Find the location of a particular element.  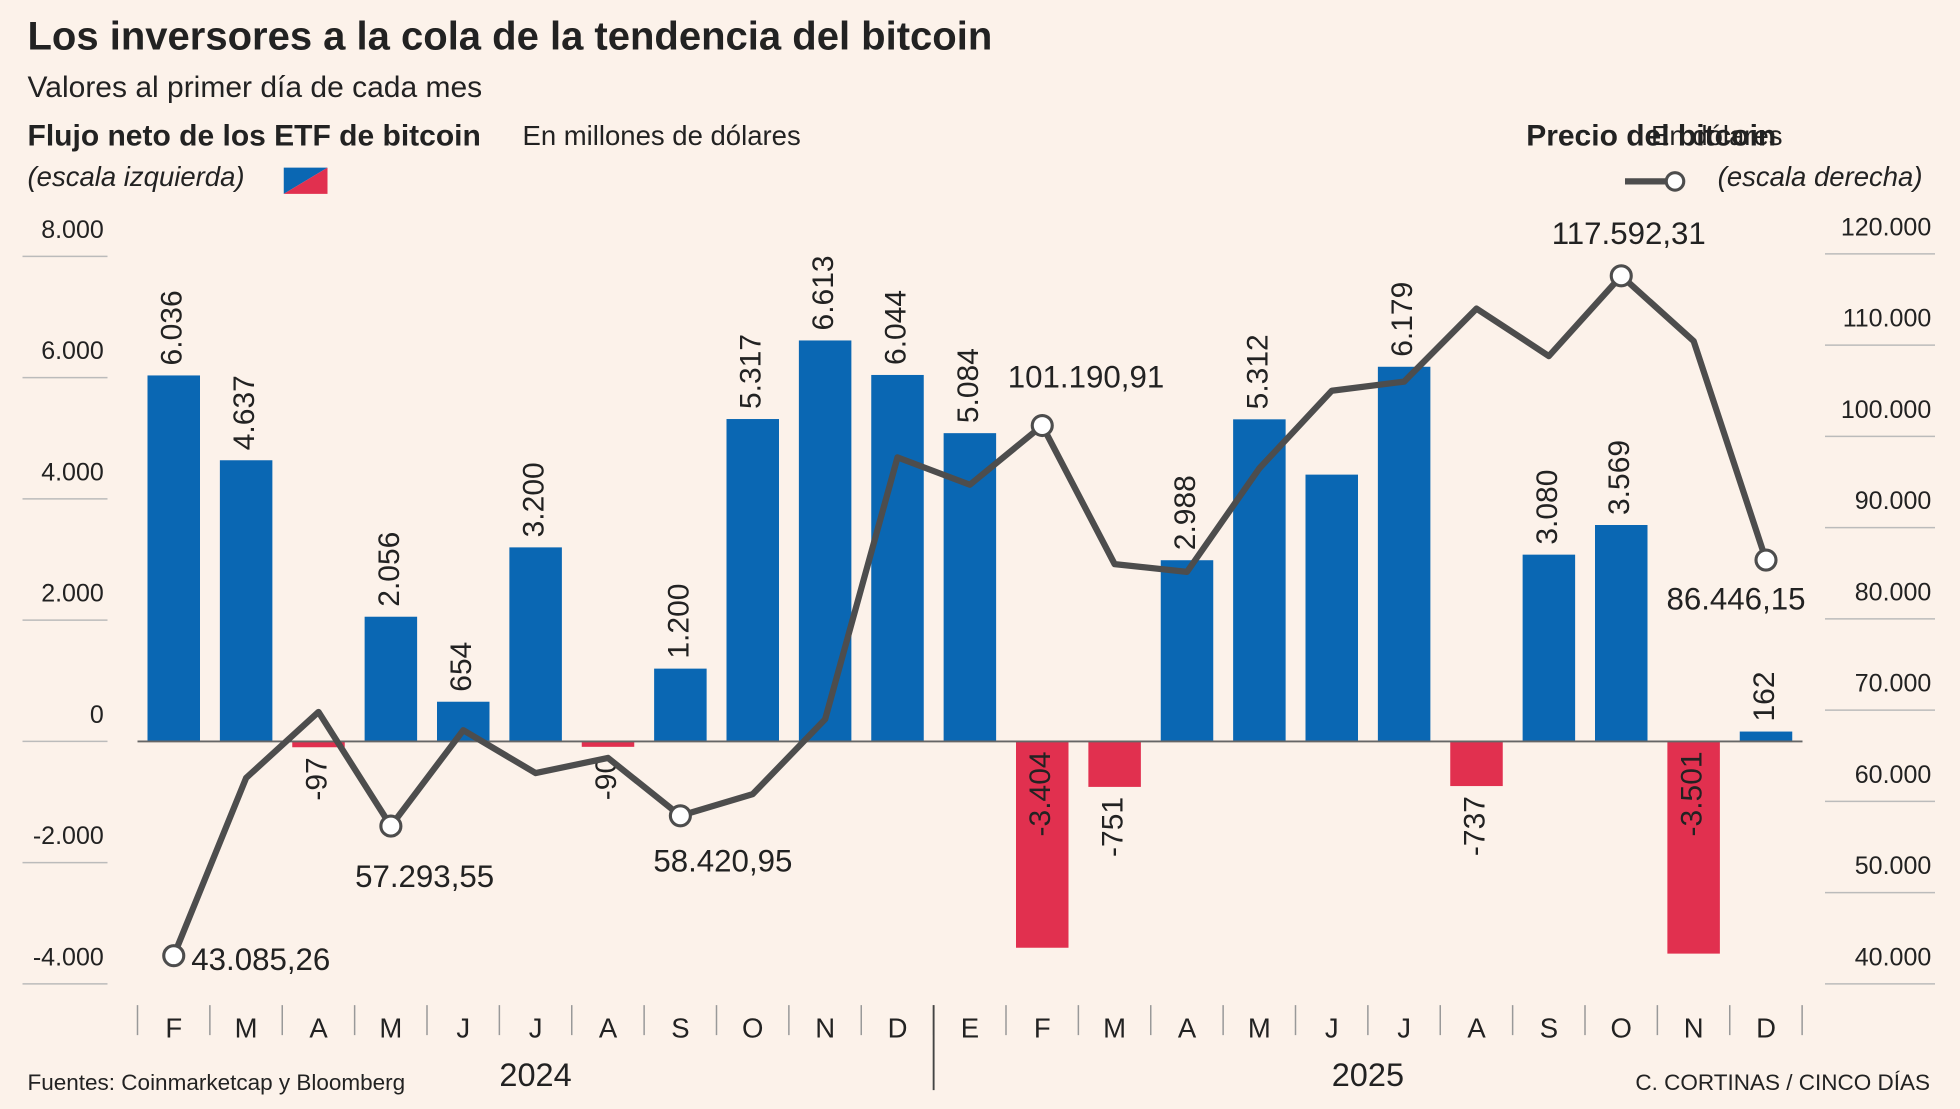

bar-value-label: 5.312 is located at coordinates (1257, 371).